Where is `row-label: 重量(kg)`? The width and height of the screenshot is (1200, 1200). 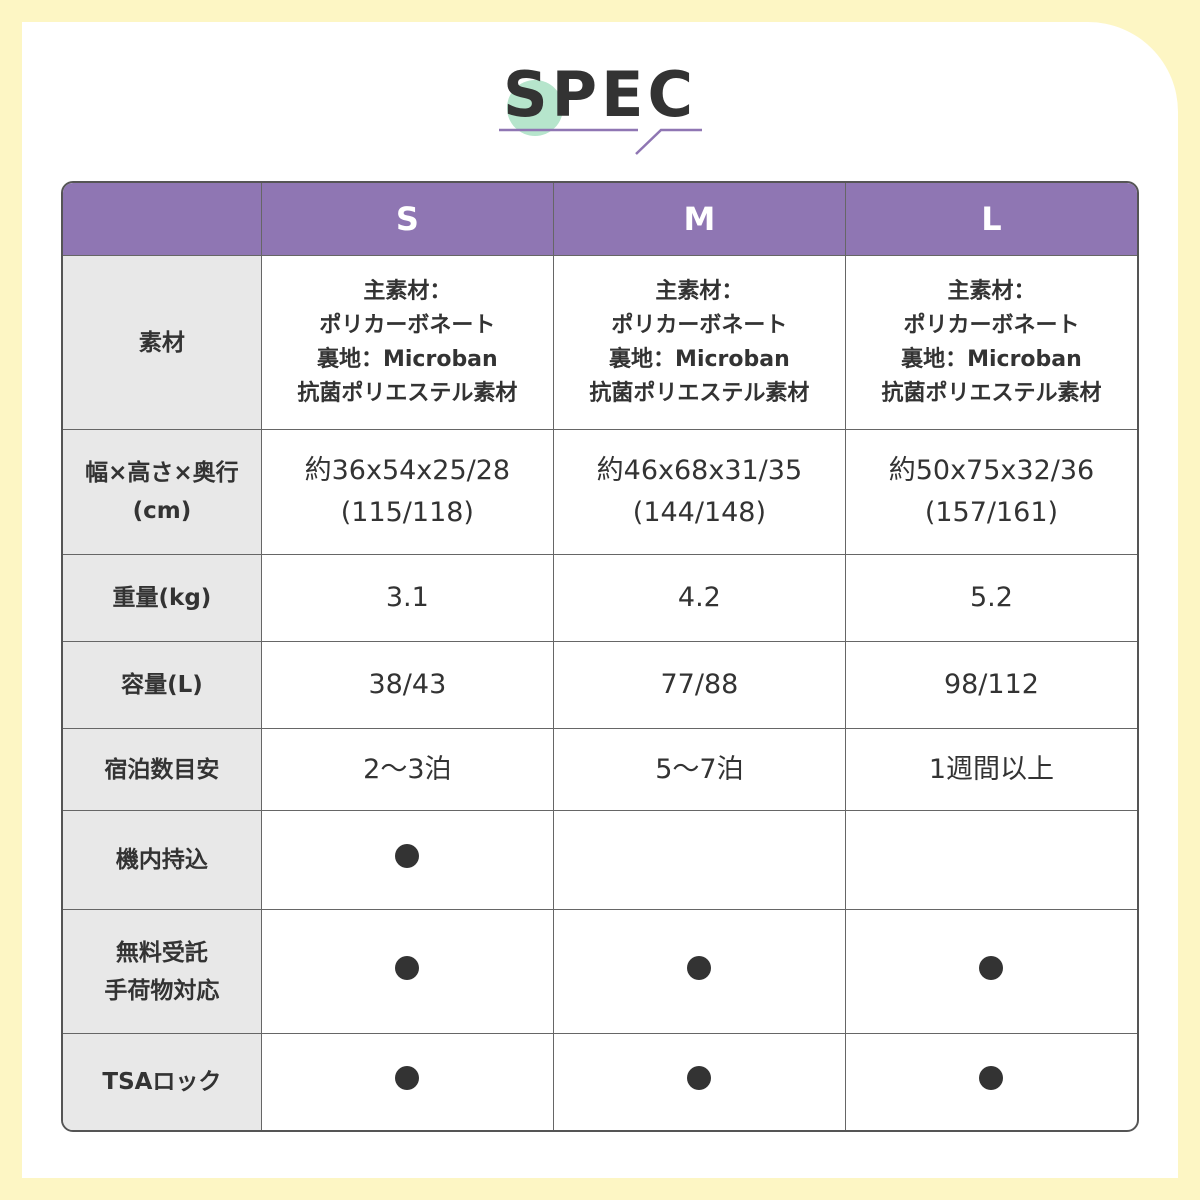 row-label: 重量(kg) is located at coordinates (162, 598).